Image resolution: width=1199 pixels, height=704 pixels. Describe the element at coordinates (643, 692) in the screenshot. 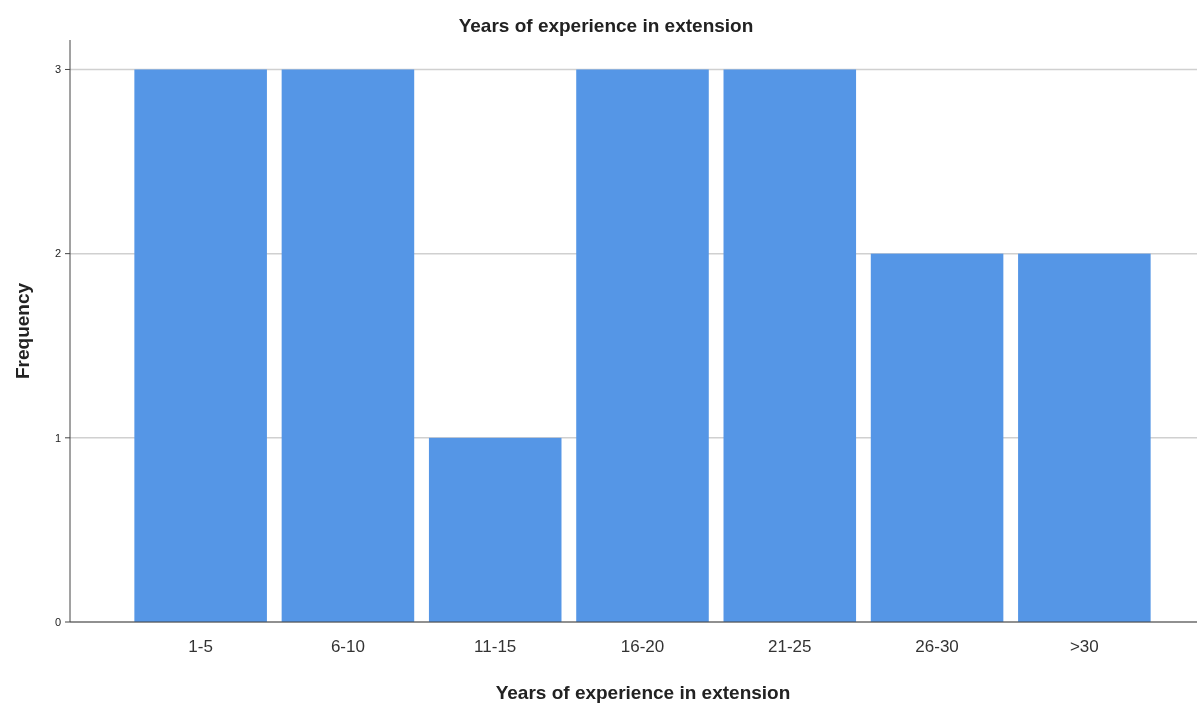

I see `x-axis-title: Years of experience in extension` at that location.